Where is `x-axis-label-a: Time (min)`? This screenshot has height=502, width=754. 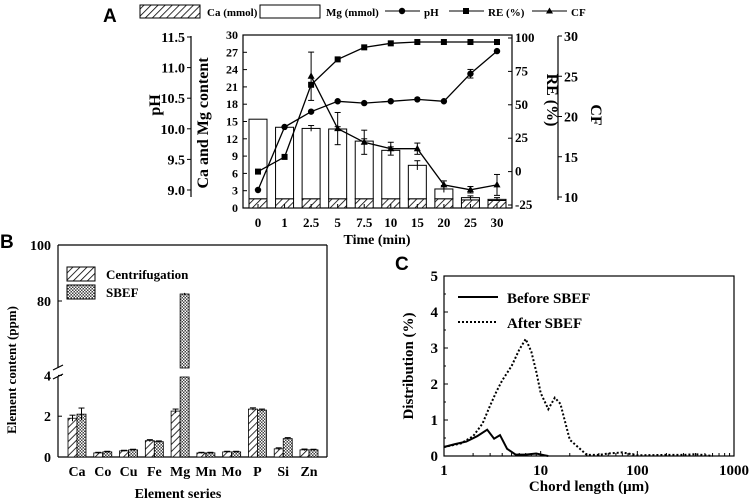
x-axis-label-a: Time (min) is located at coordinates (376, 240).